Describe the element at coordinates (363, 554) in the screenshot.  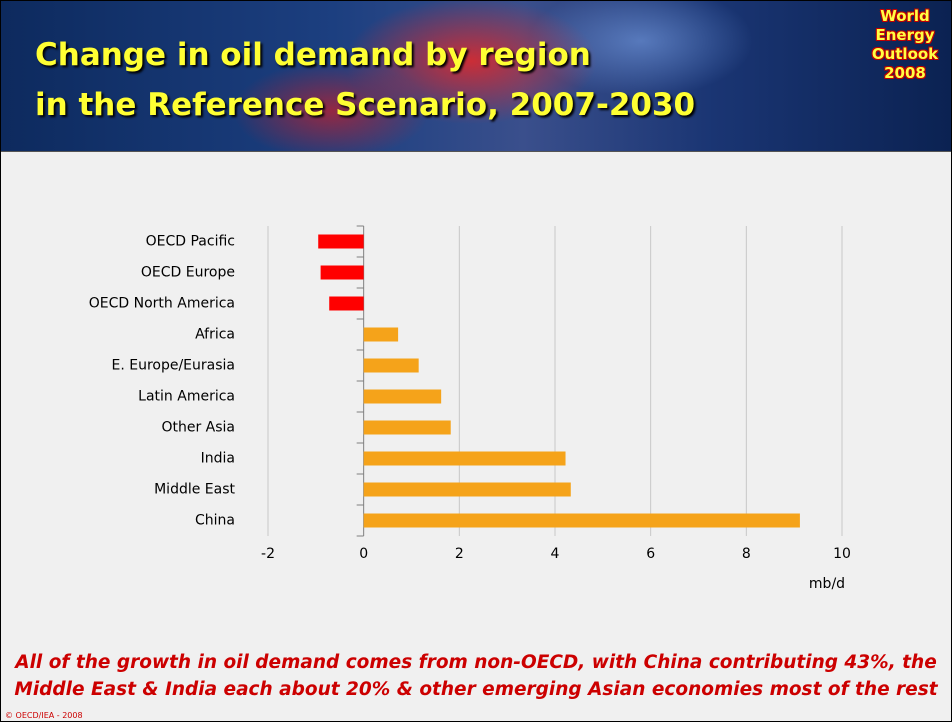
I see `x-tick-label: 0` at that location.